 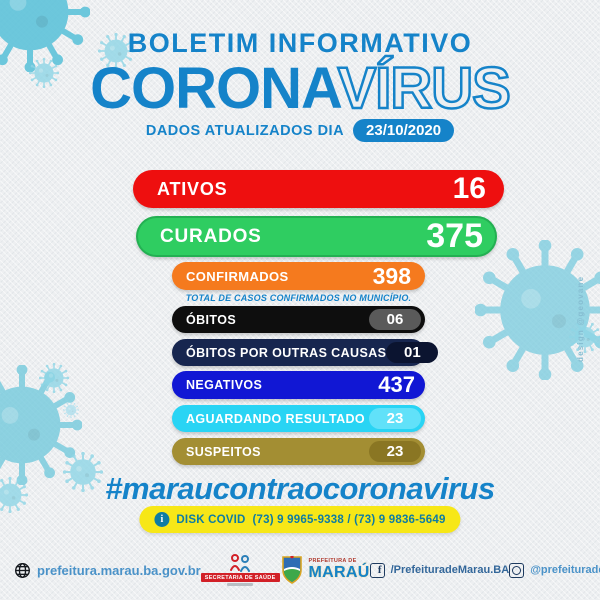 What do you see at coordinates (469, 188) in the screenshot?
I see `stat-value: 16` at bounding box center [469, 188].